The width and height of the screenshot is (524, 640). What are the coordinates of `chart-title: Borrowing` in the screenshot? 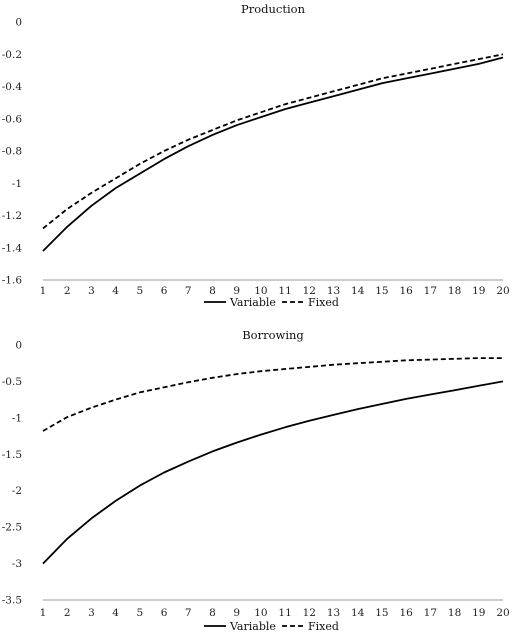 It's located at (273, 335).